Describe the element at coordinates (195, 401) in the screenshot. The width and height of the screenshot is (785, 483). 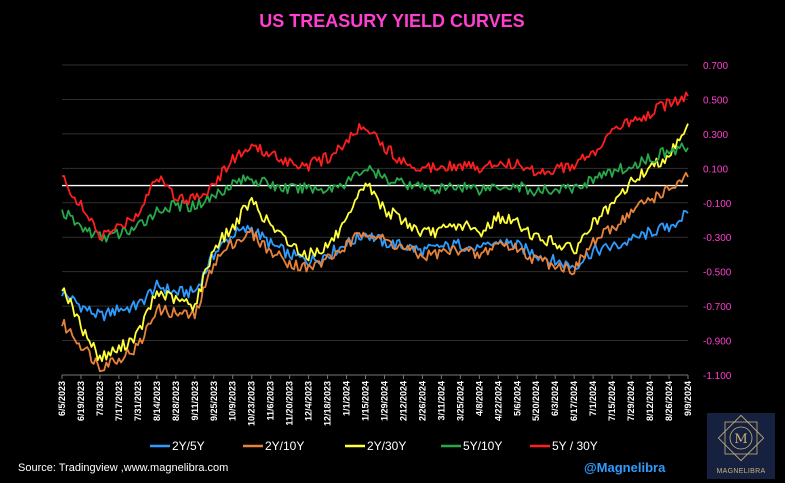
I see `x-tick-label: 9/11/2023` at that location.